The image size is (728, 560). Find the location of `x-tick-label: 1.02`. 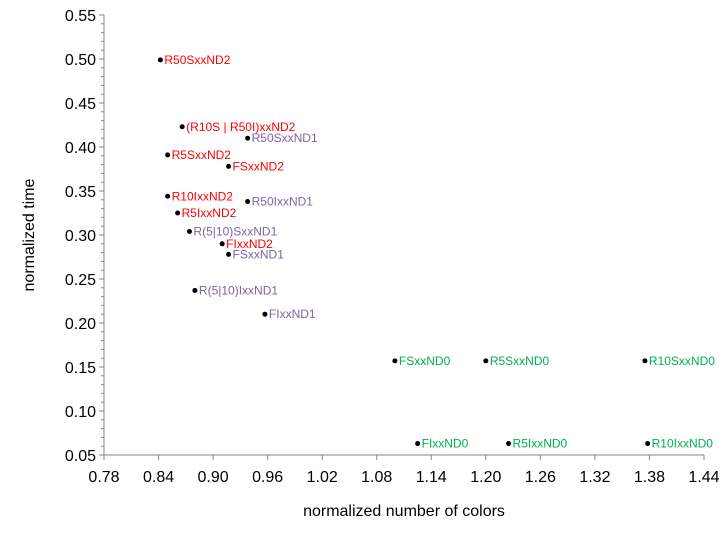

x-tick-label: 1.02 is located at coordinates (322, 477).